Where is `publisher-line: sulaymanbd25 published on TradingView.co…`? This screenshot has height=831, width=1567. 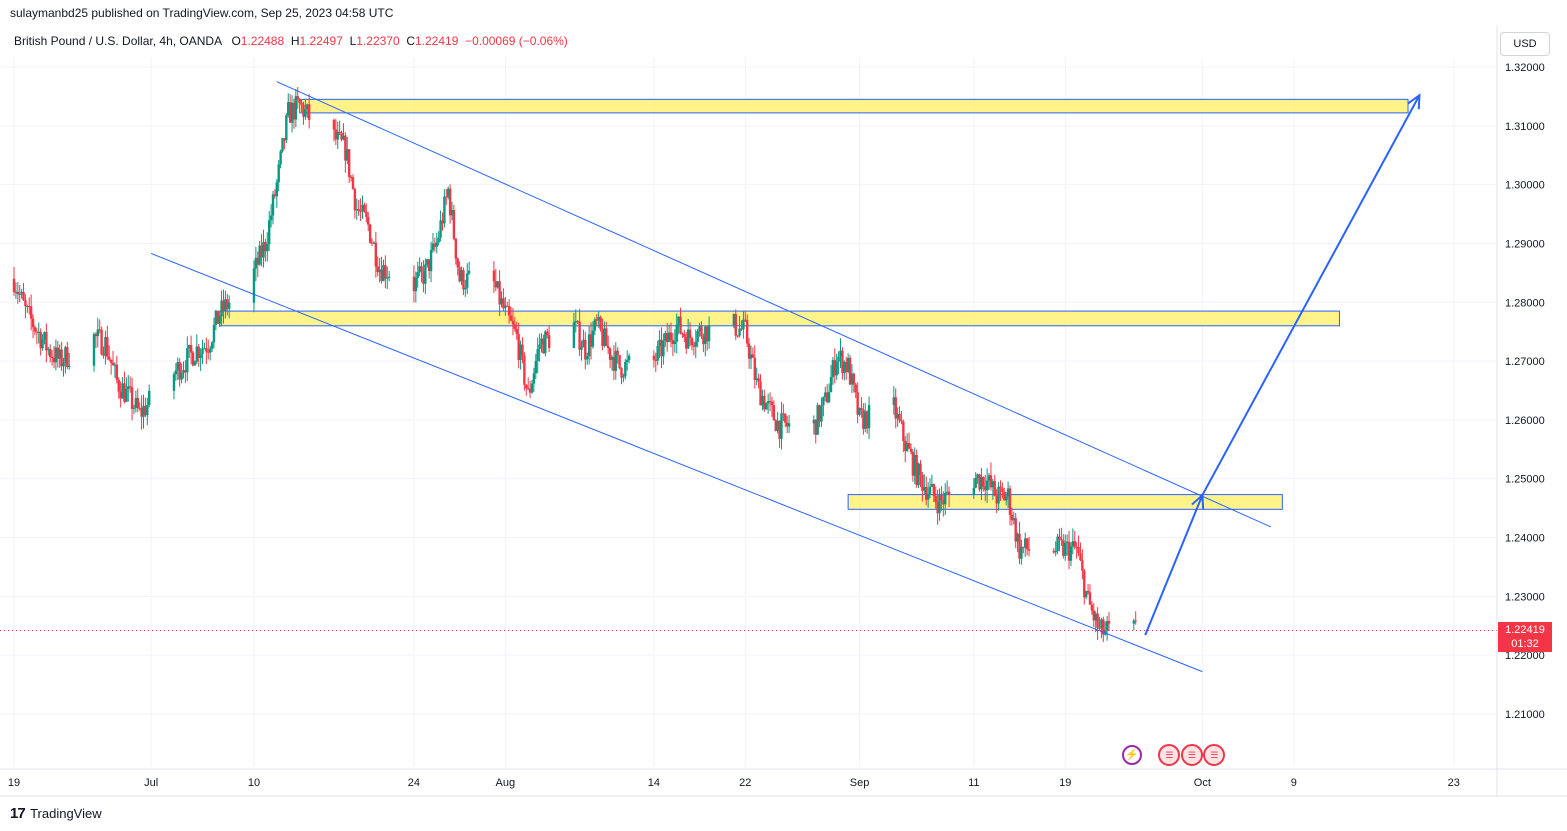 publisher-line: sulaymanbd25 published on TradingView.co… is located at coordinates (202, 13).